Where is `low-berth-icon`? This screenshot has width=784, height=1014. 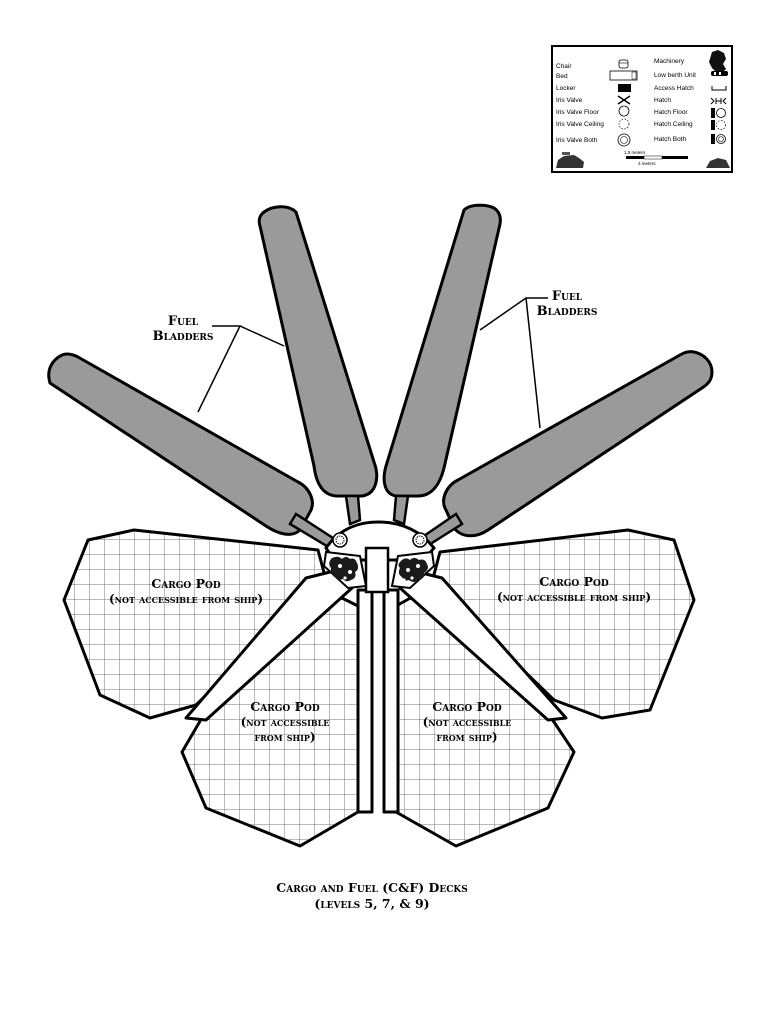
low-berth-icon is located at coordinates (719, 73).